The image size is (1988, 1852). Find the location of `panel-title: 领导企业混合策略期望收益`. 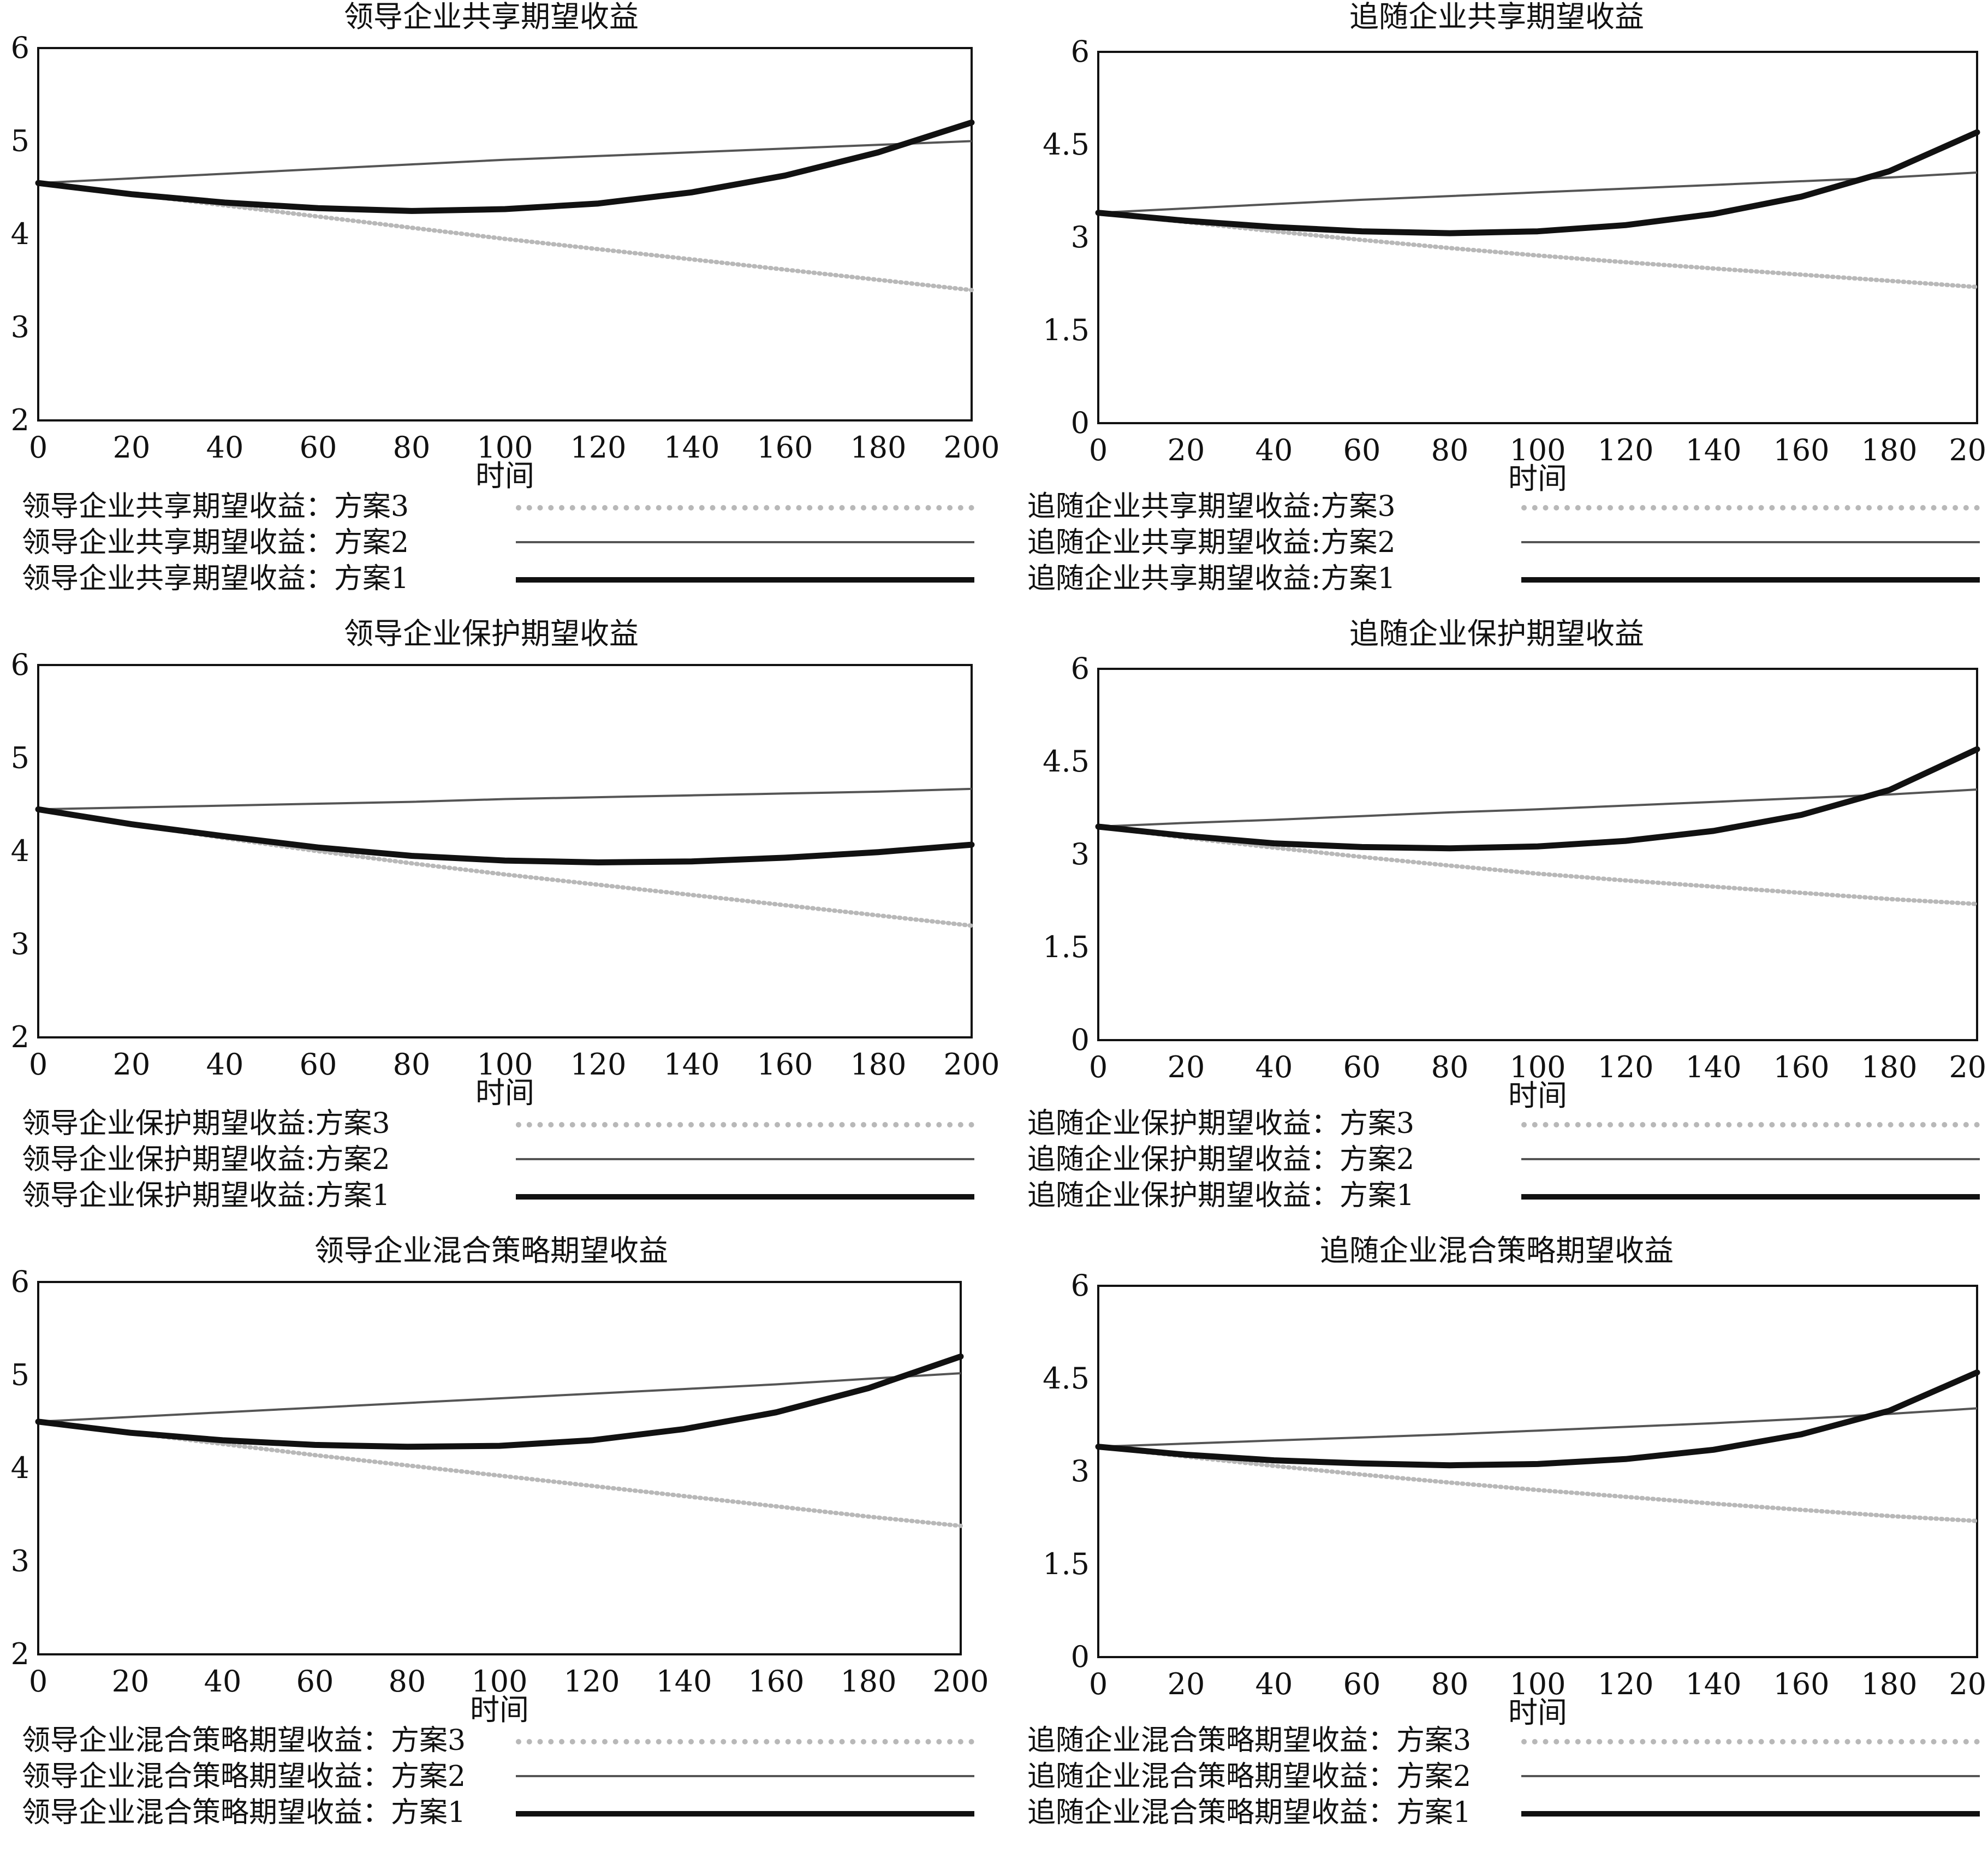

panel-title: 领导企业混合策略期望收益 is located at coordinates (491, 1250).